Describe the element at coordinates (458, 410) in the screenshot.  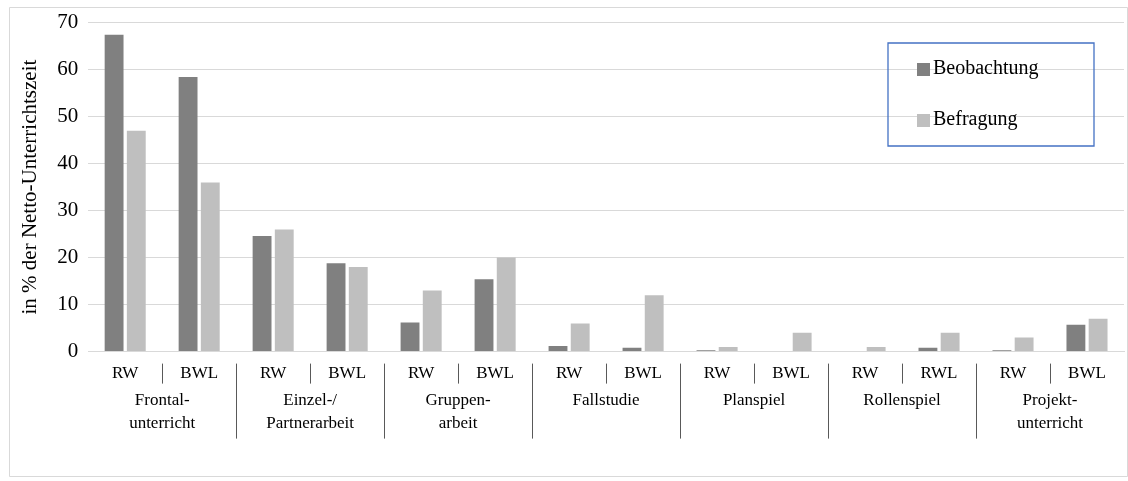
I see `text: Gruppen- arbeit` at that location.